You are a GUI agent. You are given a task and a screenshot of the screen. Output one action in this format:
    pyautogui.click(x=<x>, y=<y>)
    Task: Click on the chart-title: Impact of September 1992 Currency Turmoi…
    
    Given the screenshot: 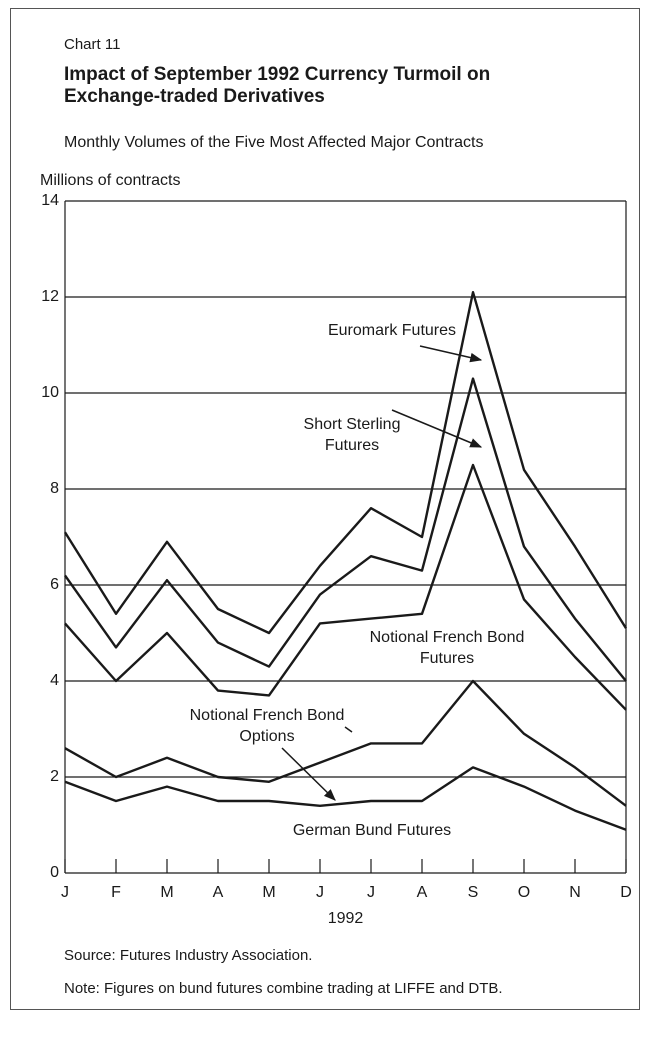 What is the action you would take?
    pyautogui.click(x=277, y=85)
    